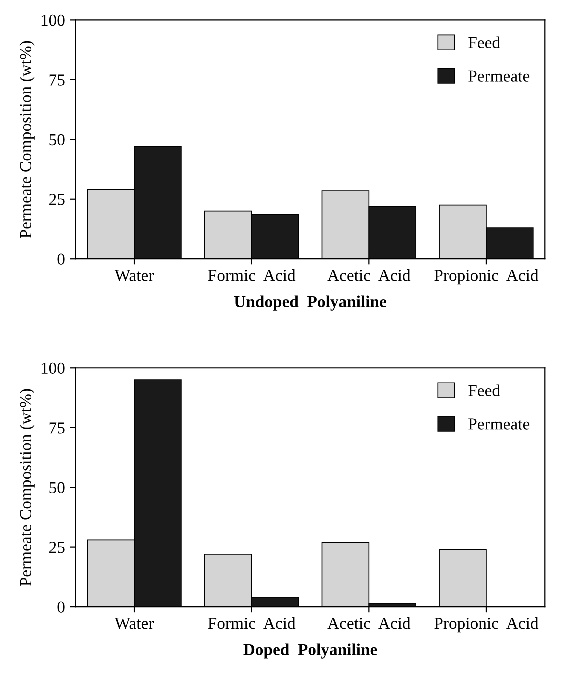  What do you see at coordinates (310, 303) in the screenshot?
I see `x-axis-title: Undoped Polyaniline` at bounding box center [310, 303].